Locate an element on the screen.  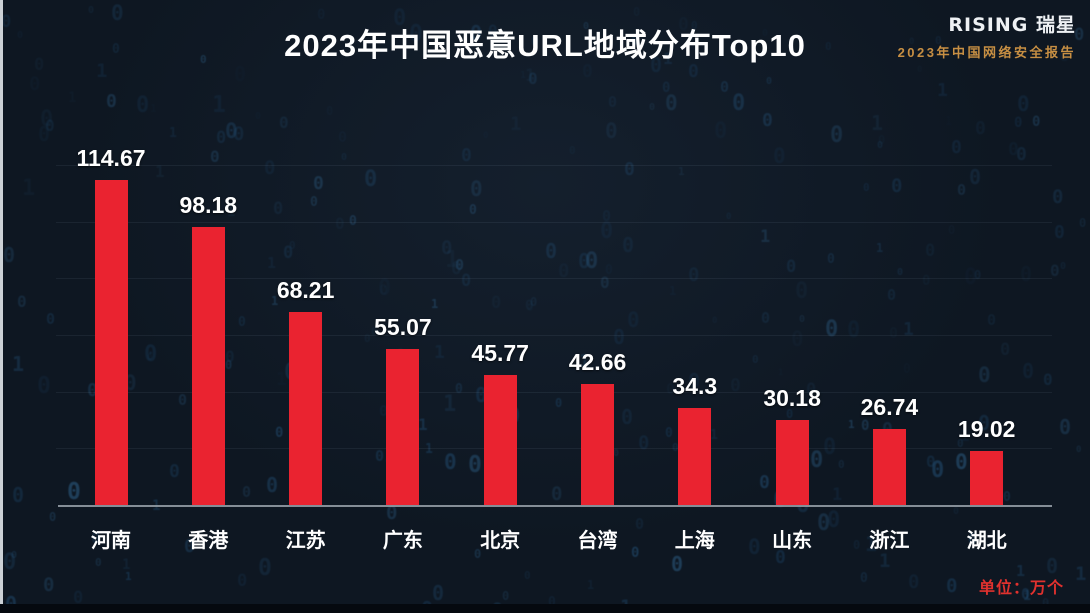
bar-value-label: 68.21 is located at coordinates (305, 289).